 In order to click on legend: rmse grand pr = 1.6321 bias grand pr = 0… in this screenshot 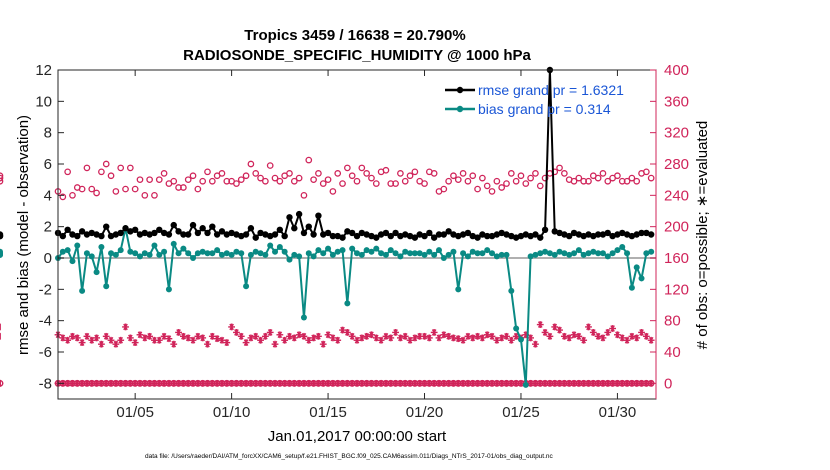, I will do `click(534, 99)`.